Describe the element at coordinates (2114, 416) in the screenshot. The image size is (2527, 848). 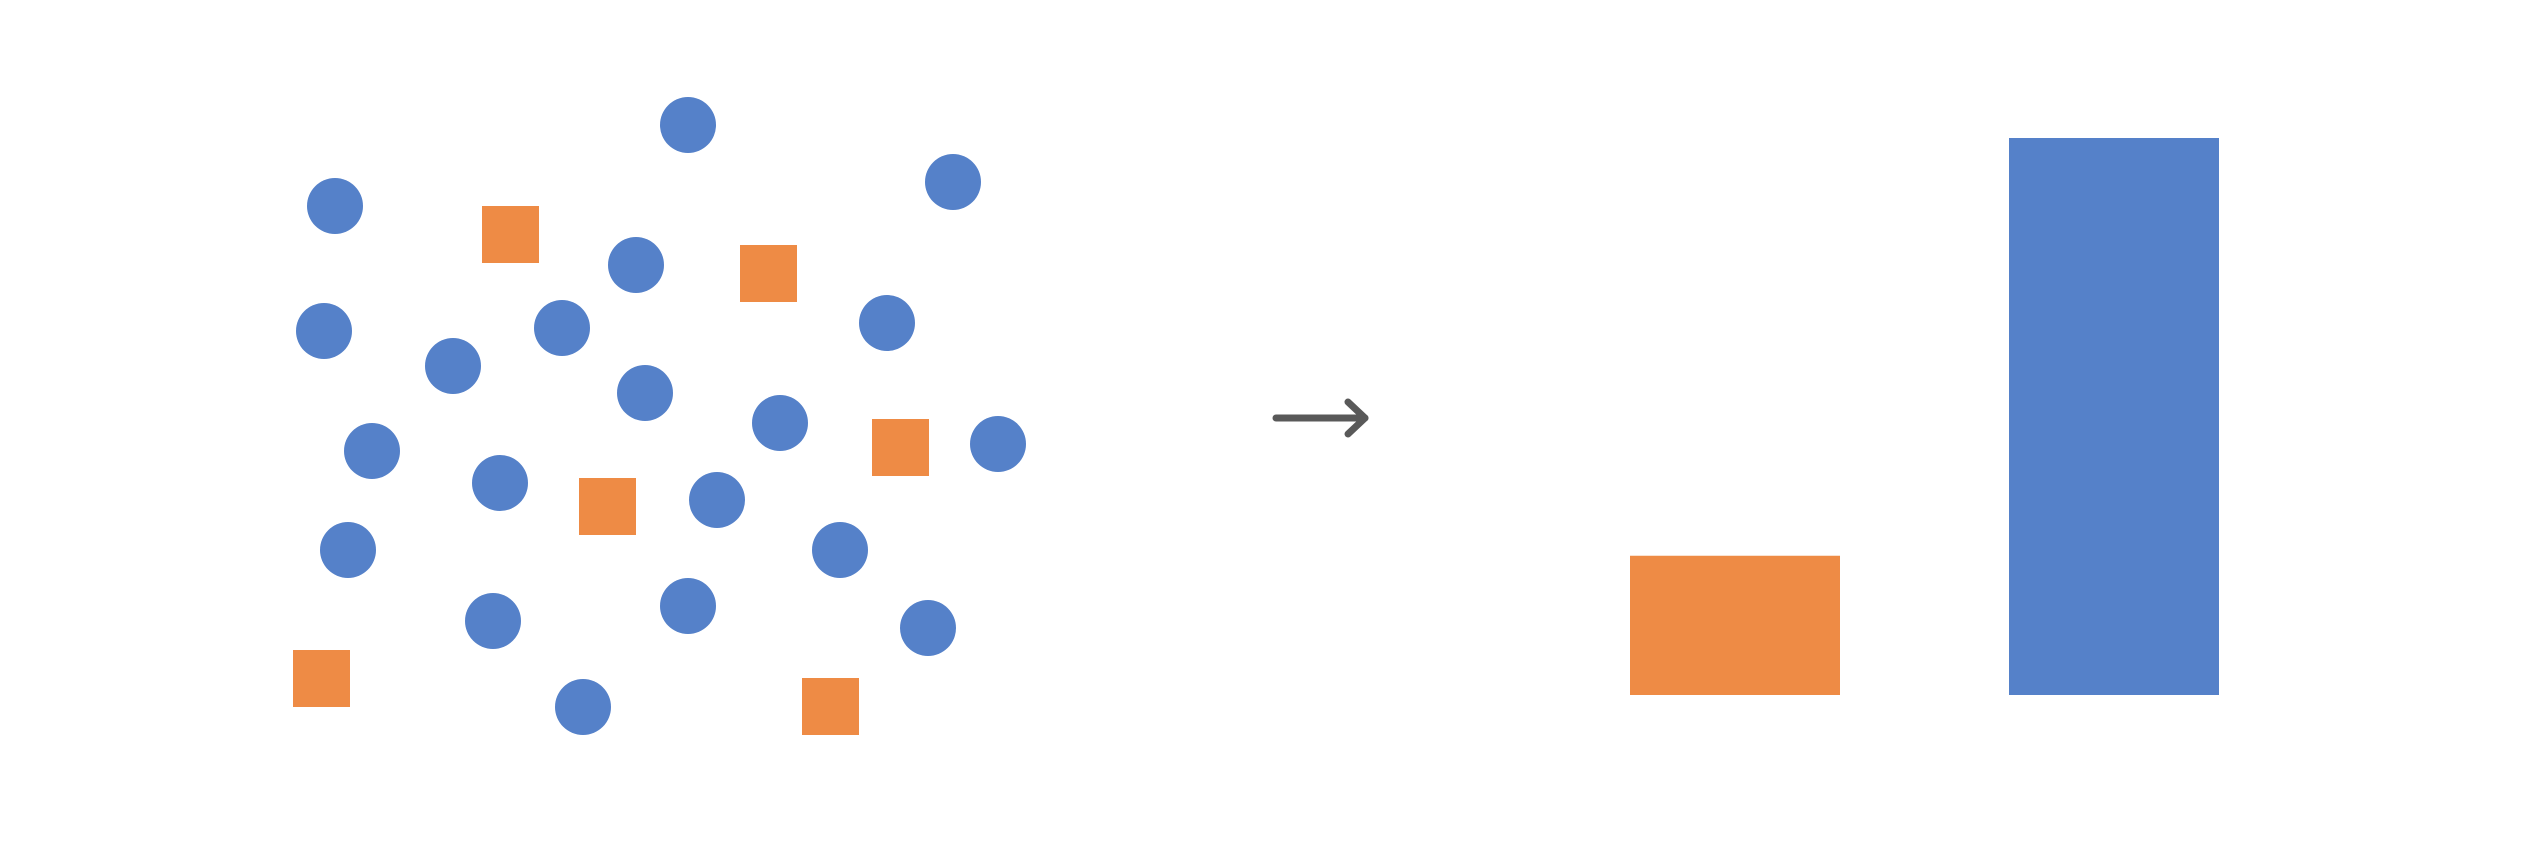
I see `blue-bar` at that location.